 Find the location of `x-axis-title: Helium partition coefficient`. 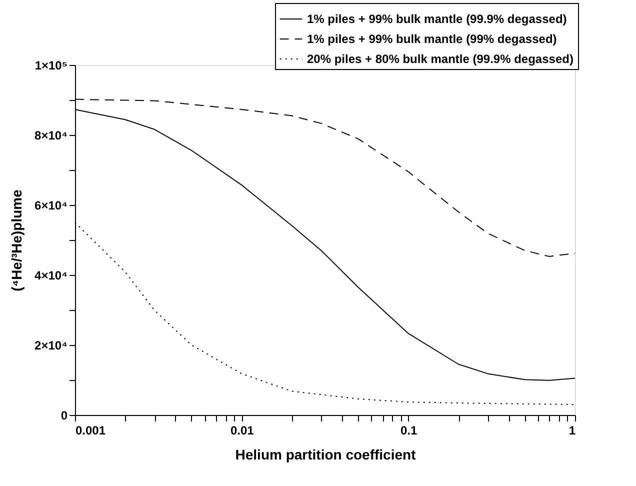

x-axis-title: Helium partition coefficient is located at coordinates (325, 454).